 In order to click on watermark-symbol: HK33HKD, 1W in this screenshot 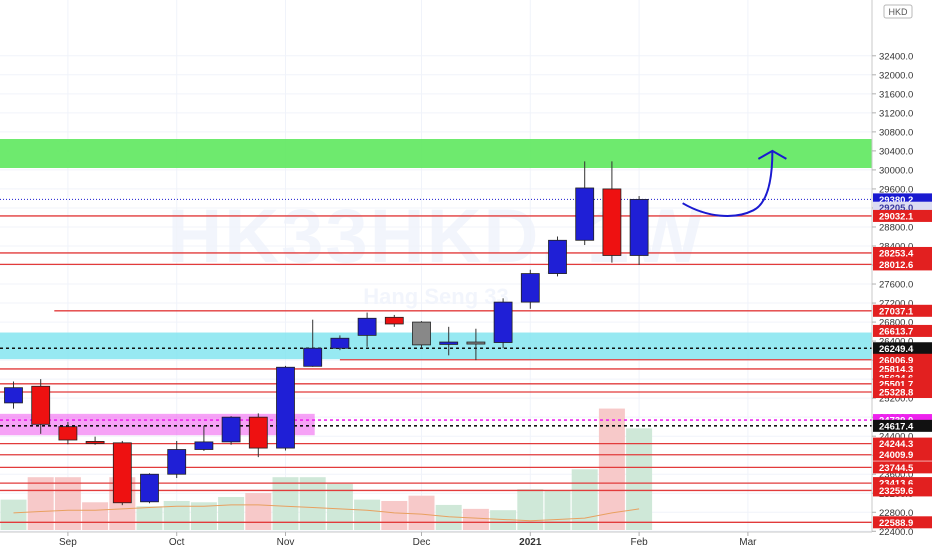, I will do `click(435, 236)`.